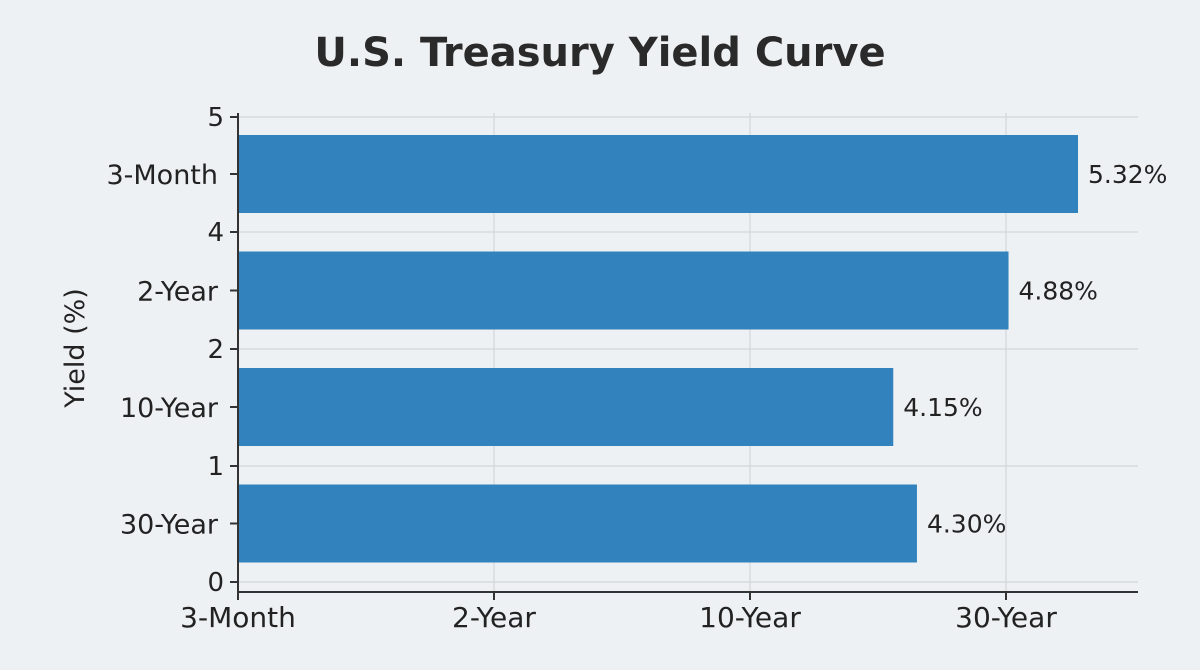 This screenshot has width=1200, height=670. I want to click on data-label: 5.32%, so click(1127, 174).